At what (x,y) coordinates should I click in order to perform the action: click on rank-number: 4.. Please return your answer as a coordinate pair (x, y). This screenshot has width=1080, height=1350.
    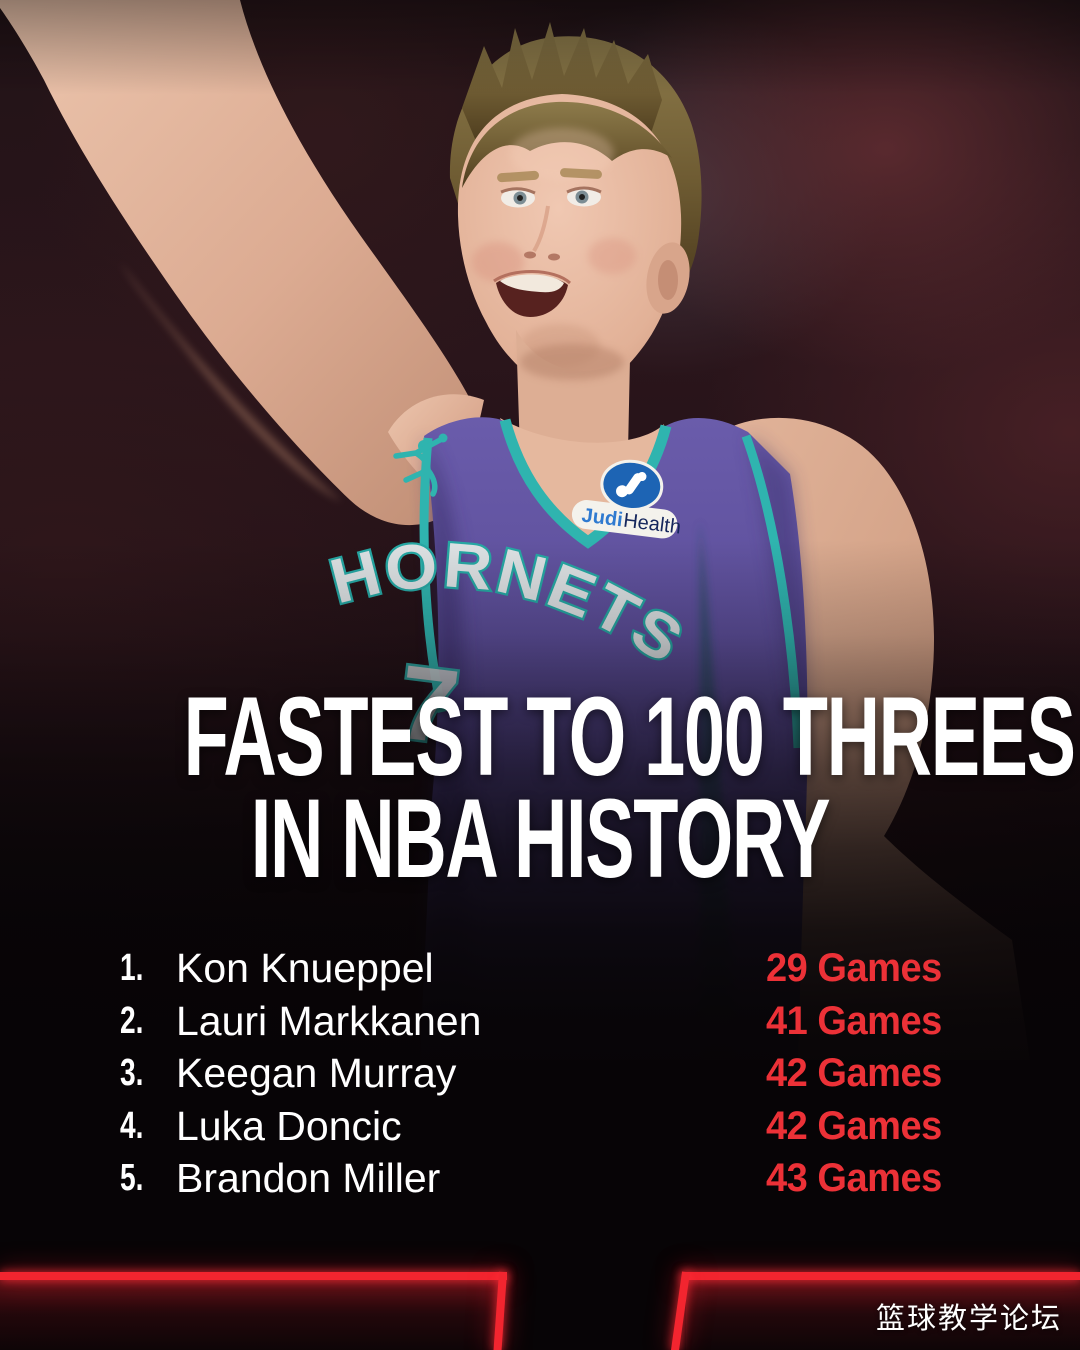
    Looking at the image, I should click on (132, 1125).